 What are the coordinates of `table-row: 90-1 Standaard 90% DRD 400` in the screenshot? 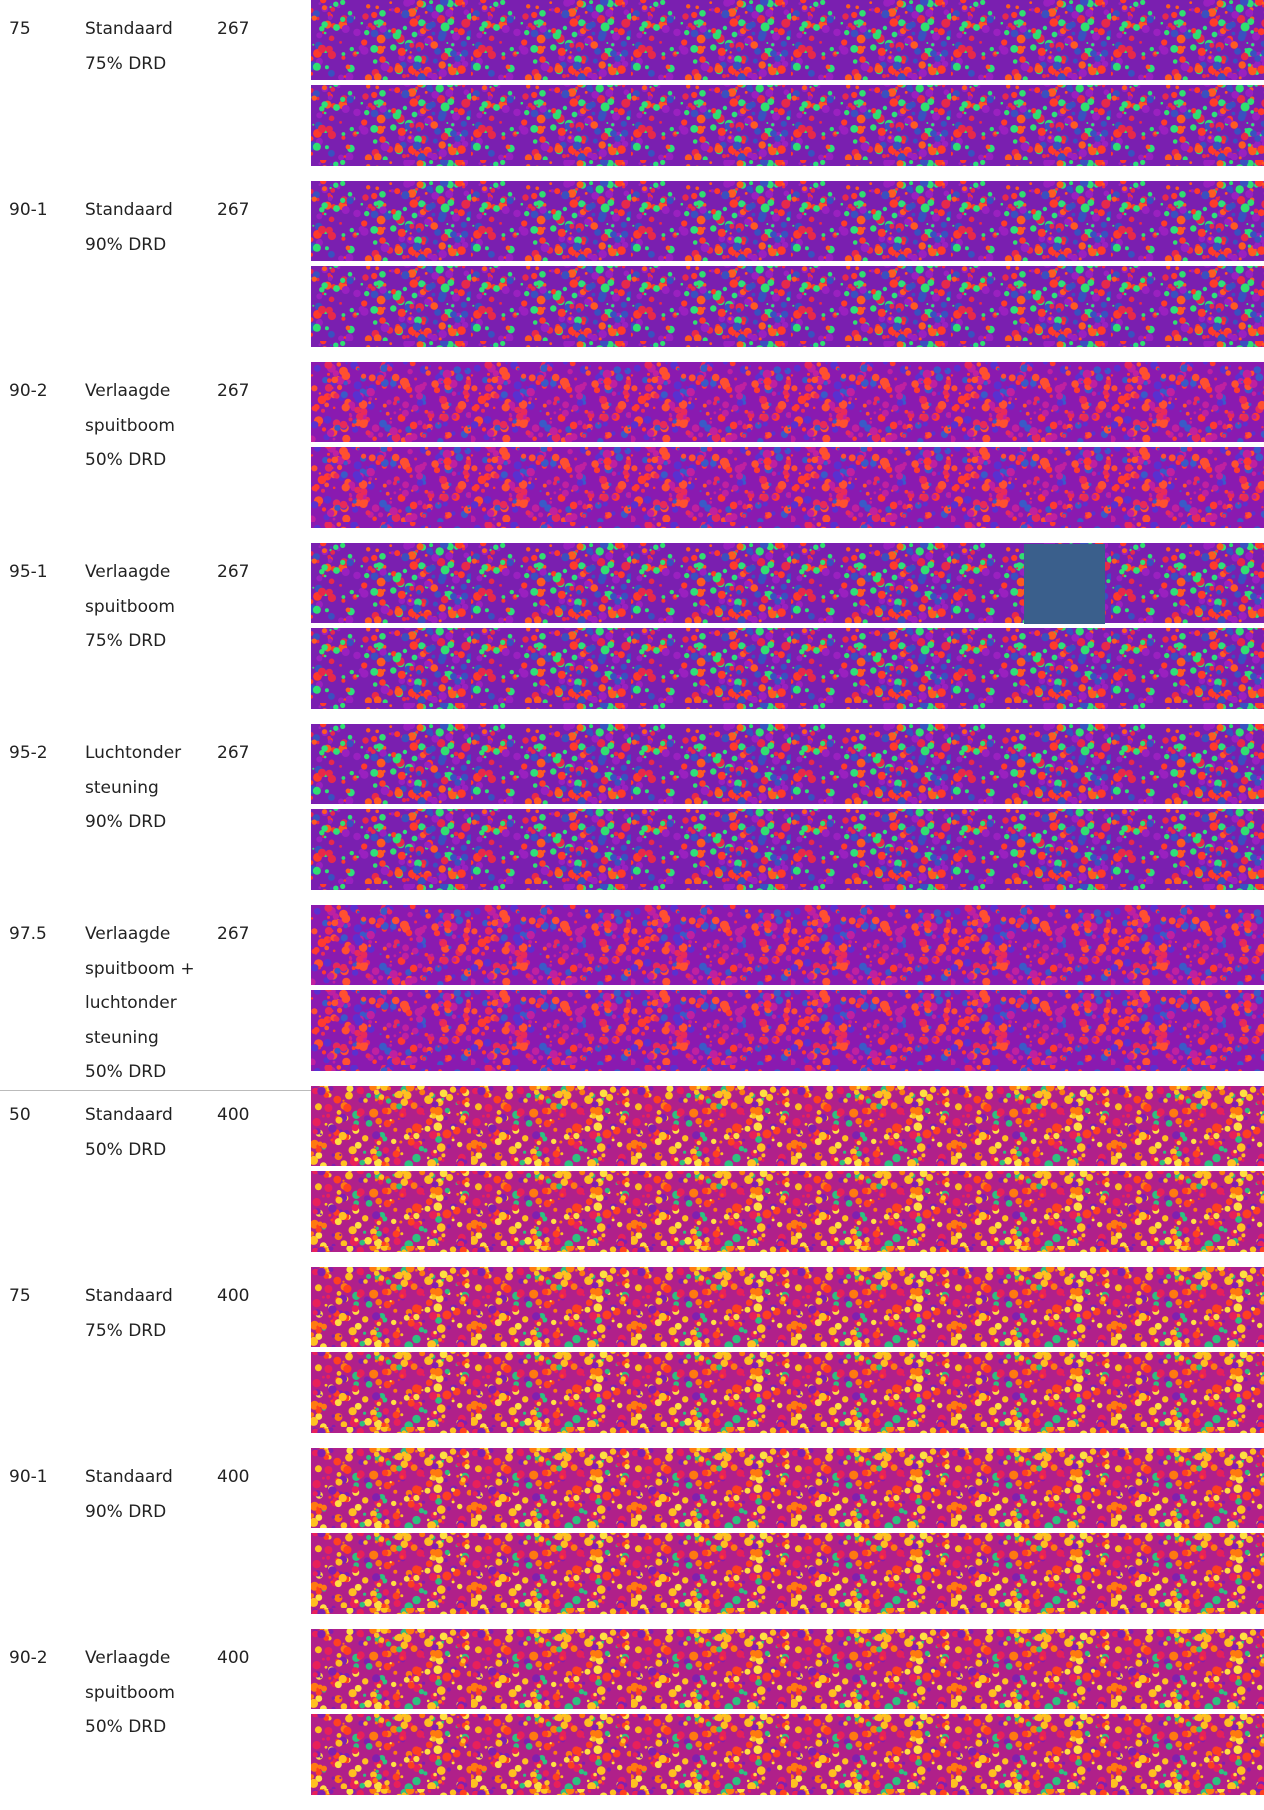 It's located at (632, 1538).